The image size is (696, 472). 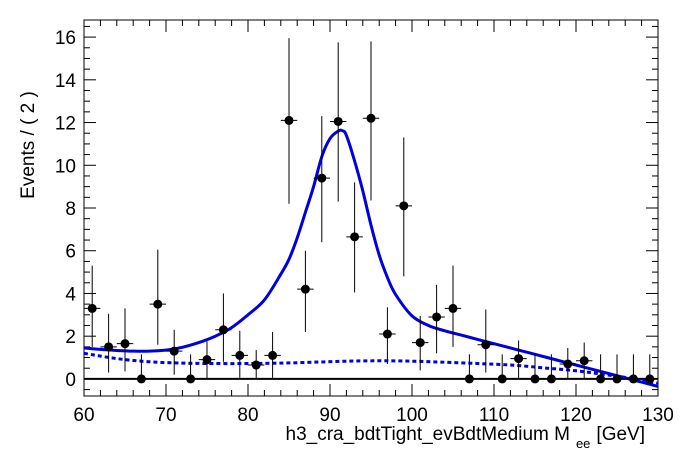 What do you see at coordinates (65, 38) in the screenshot?
I see `y-tick-label: 16` at bounding box center [65, 38].